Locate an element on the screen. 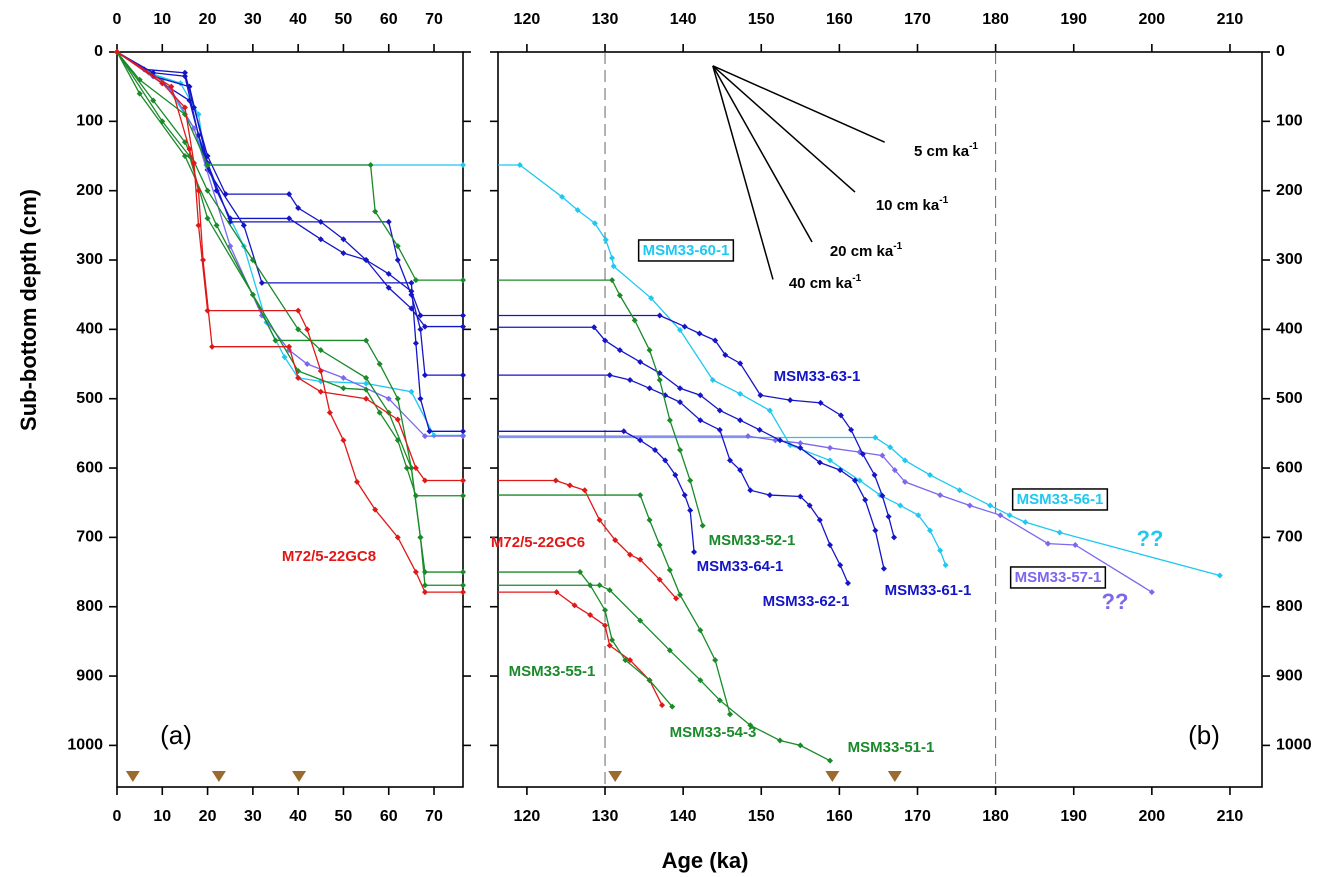  x-tick-label: 0 is located at coordinates (117, 816).